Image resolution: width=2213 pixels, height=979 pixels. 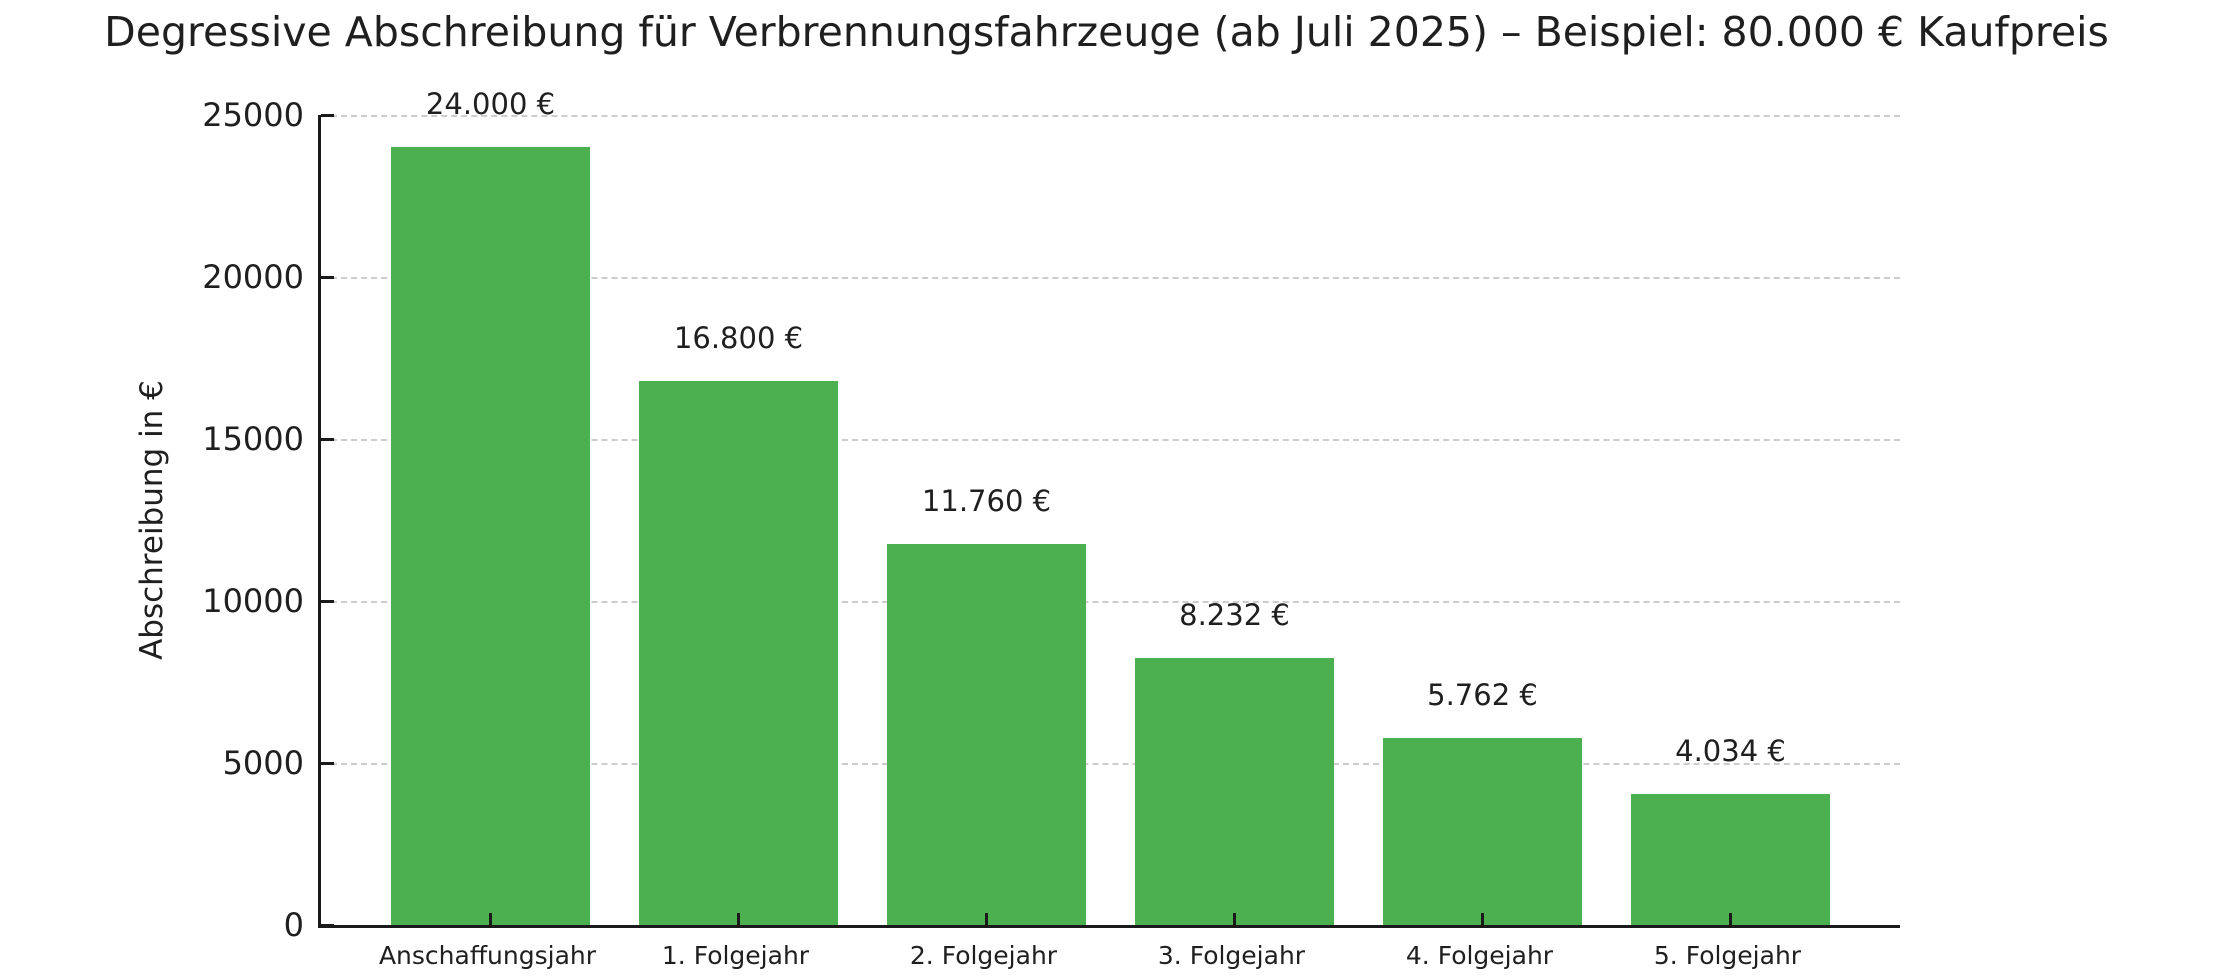 I want to click on y-tick-label: 0, so click(x=293, y=925).